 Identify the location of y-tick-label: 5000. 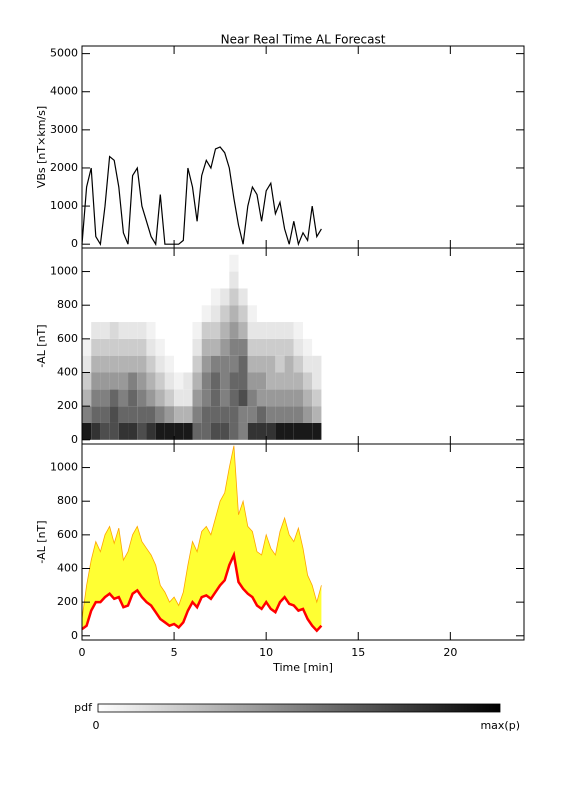
(64, 53).